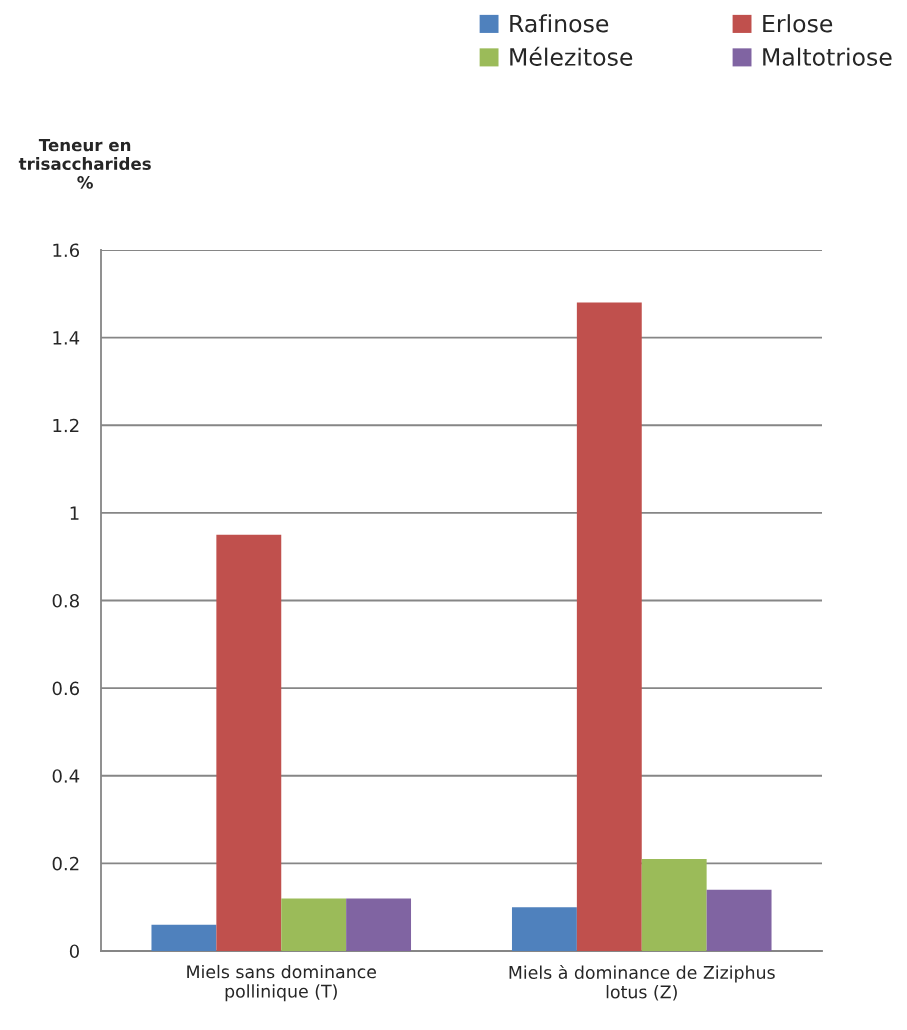 The width and height of the screenshot is (907, 1030). I want to click on y-tick-label: 1.6, so click(66, 250).